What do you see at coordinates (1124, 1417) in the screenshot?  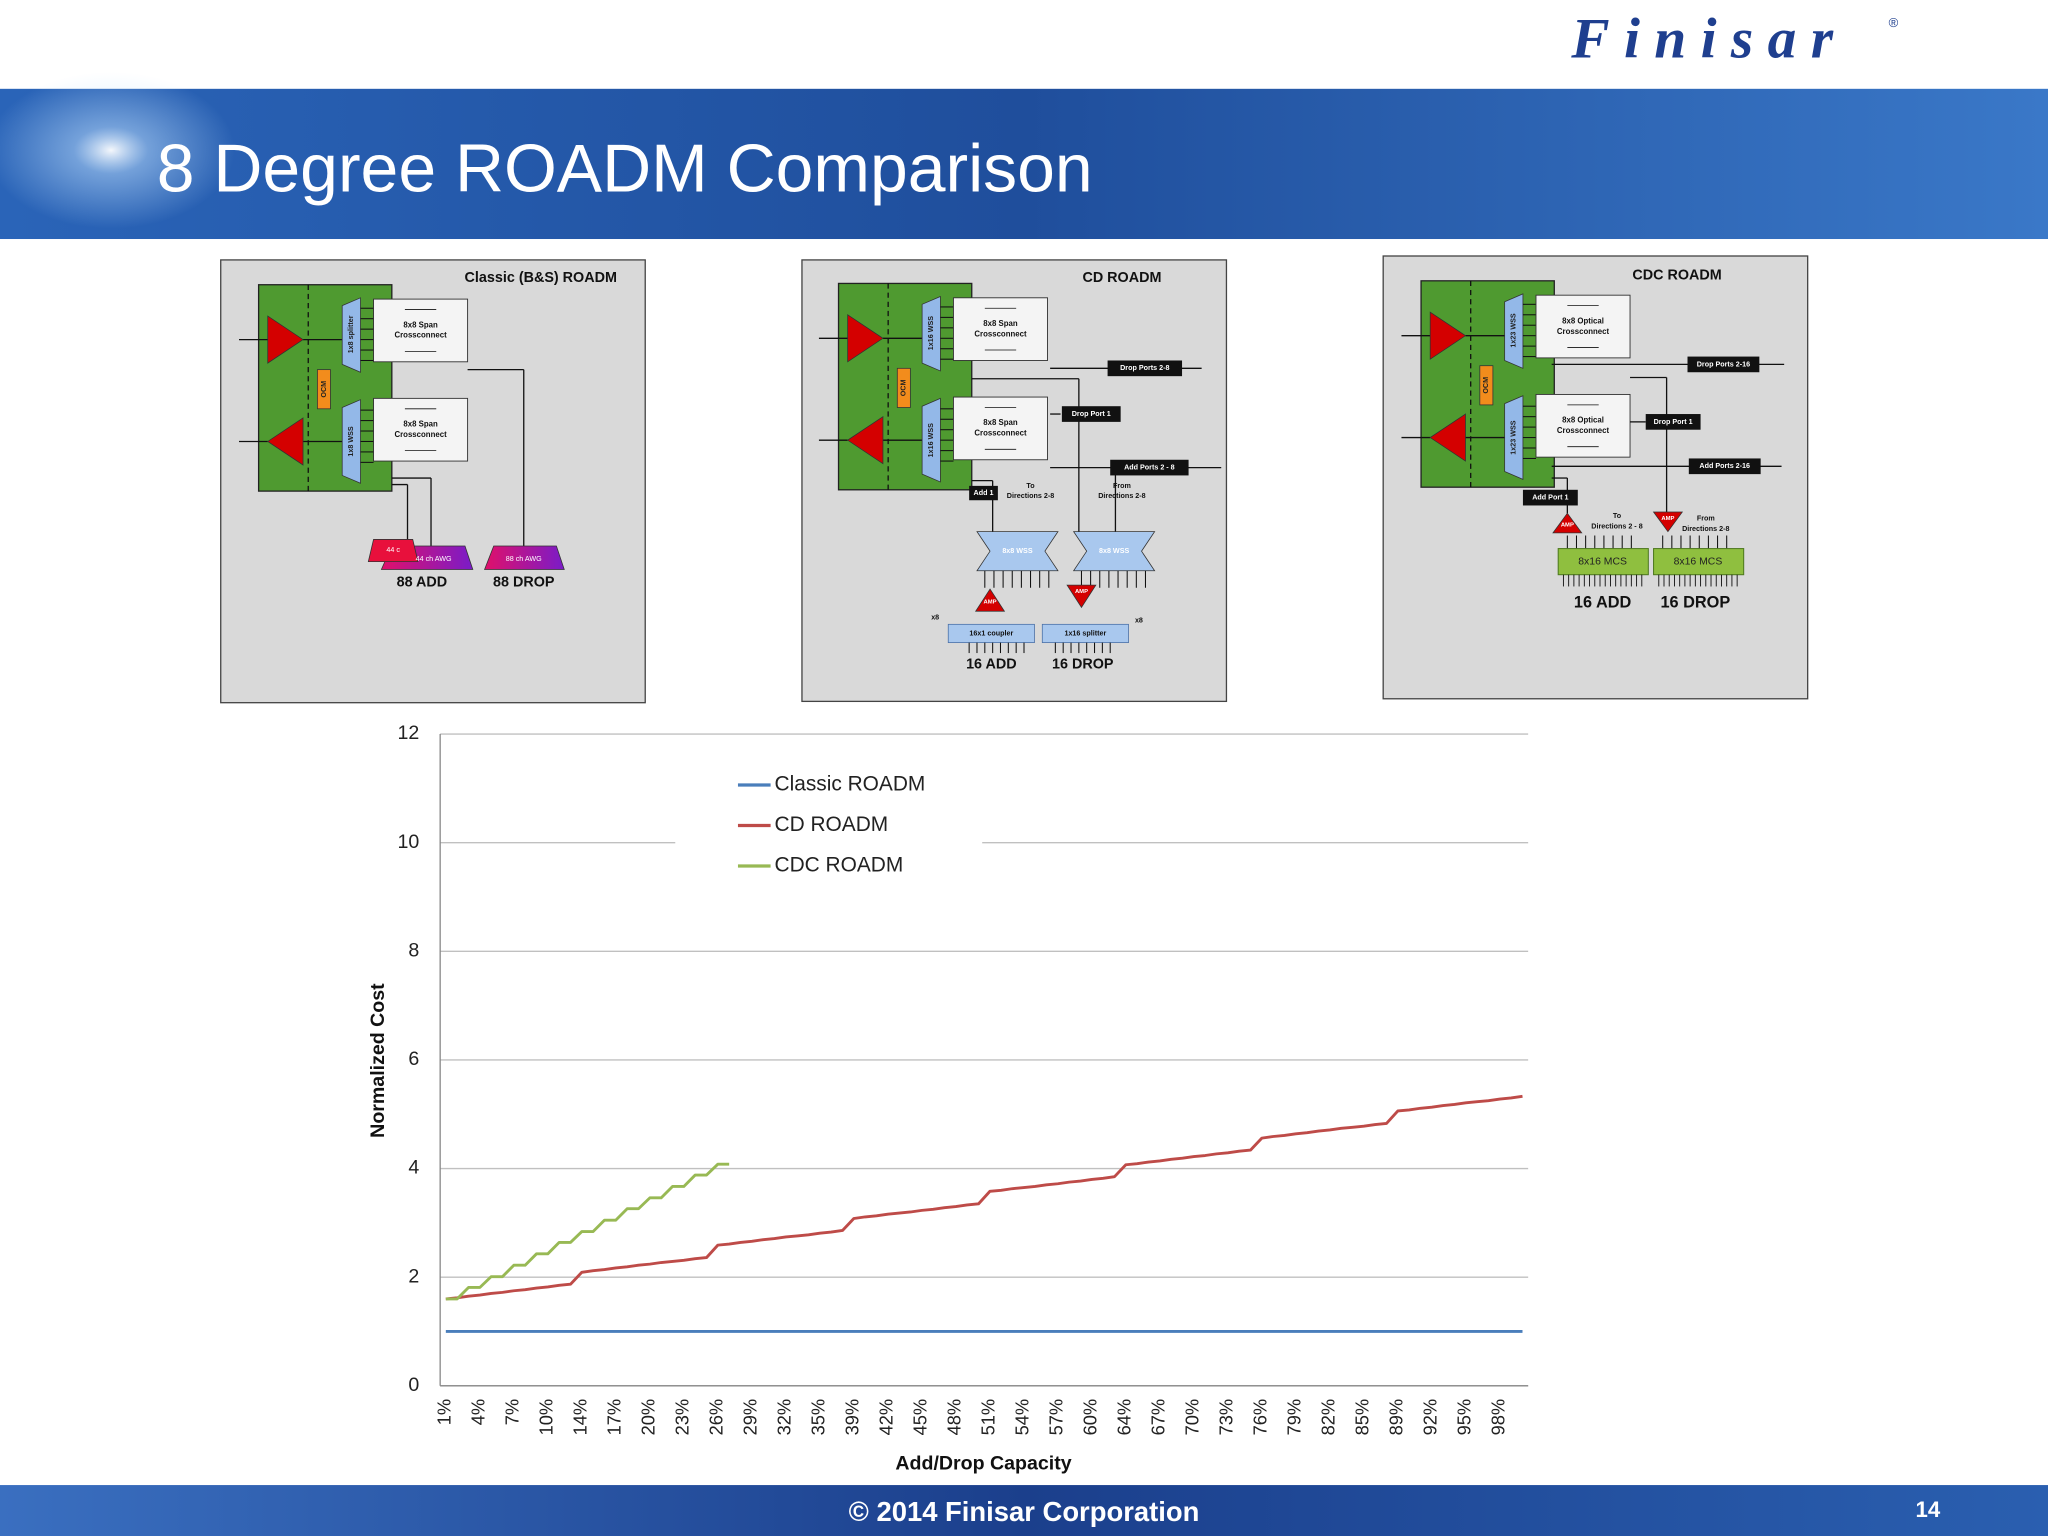 I see `x-tick-label: 64%` at bounding box center [1124, 1417].